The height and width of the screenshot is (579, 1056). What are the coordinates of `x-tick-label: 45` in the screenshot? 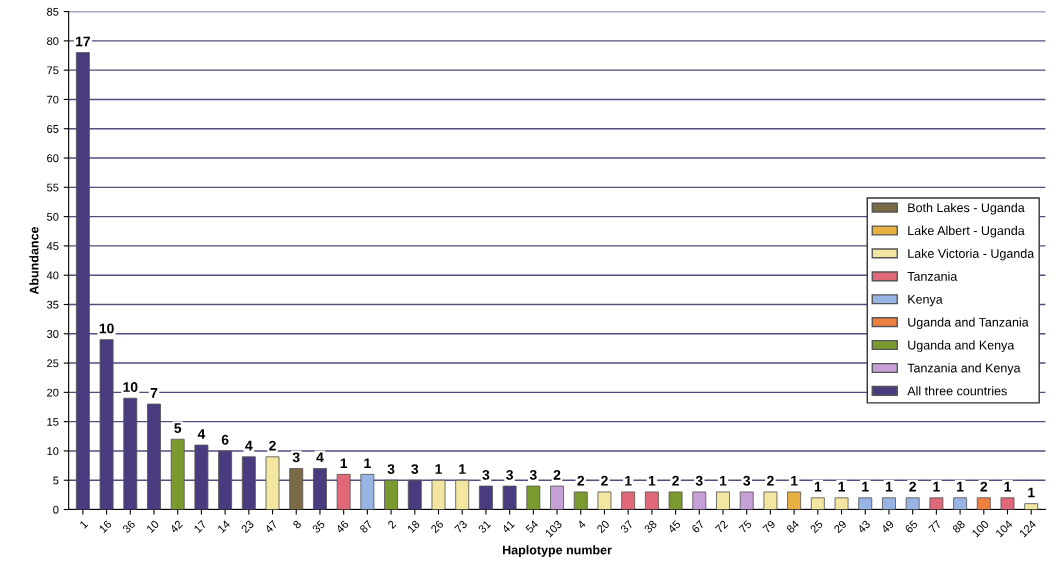 It's located at (674, 526).